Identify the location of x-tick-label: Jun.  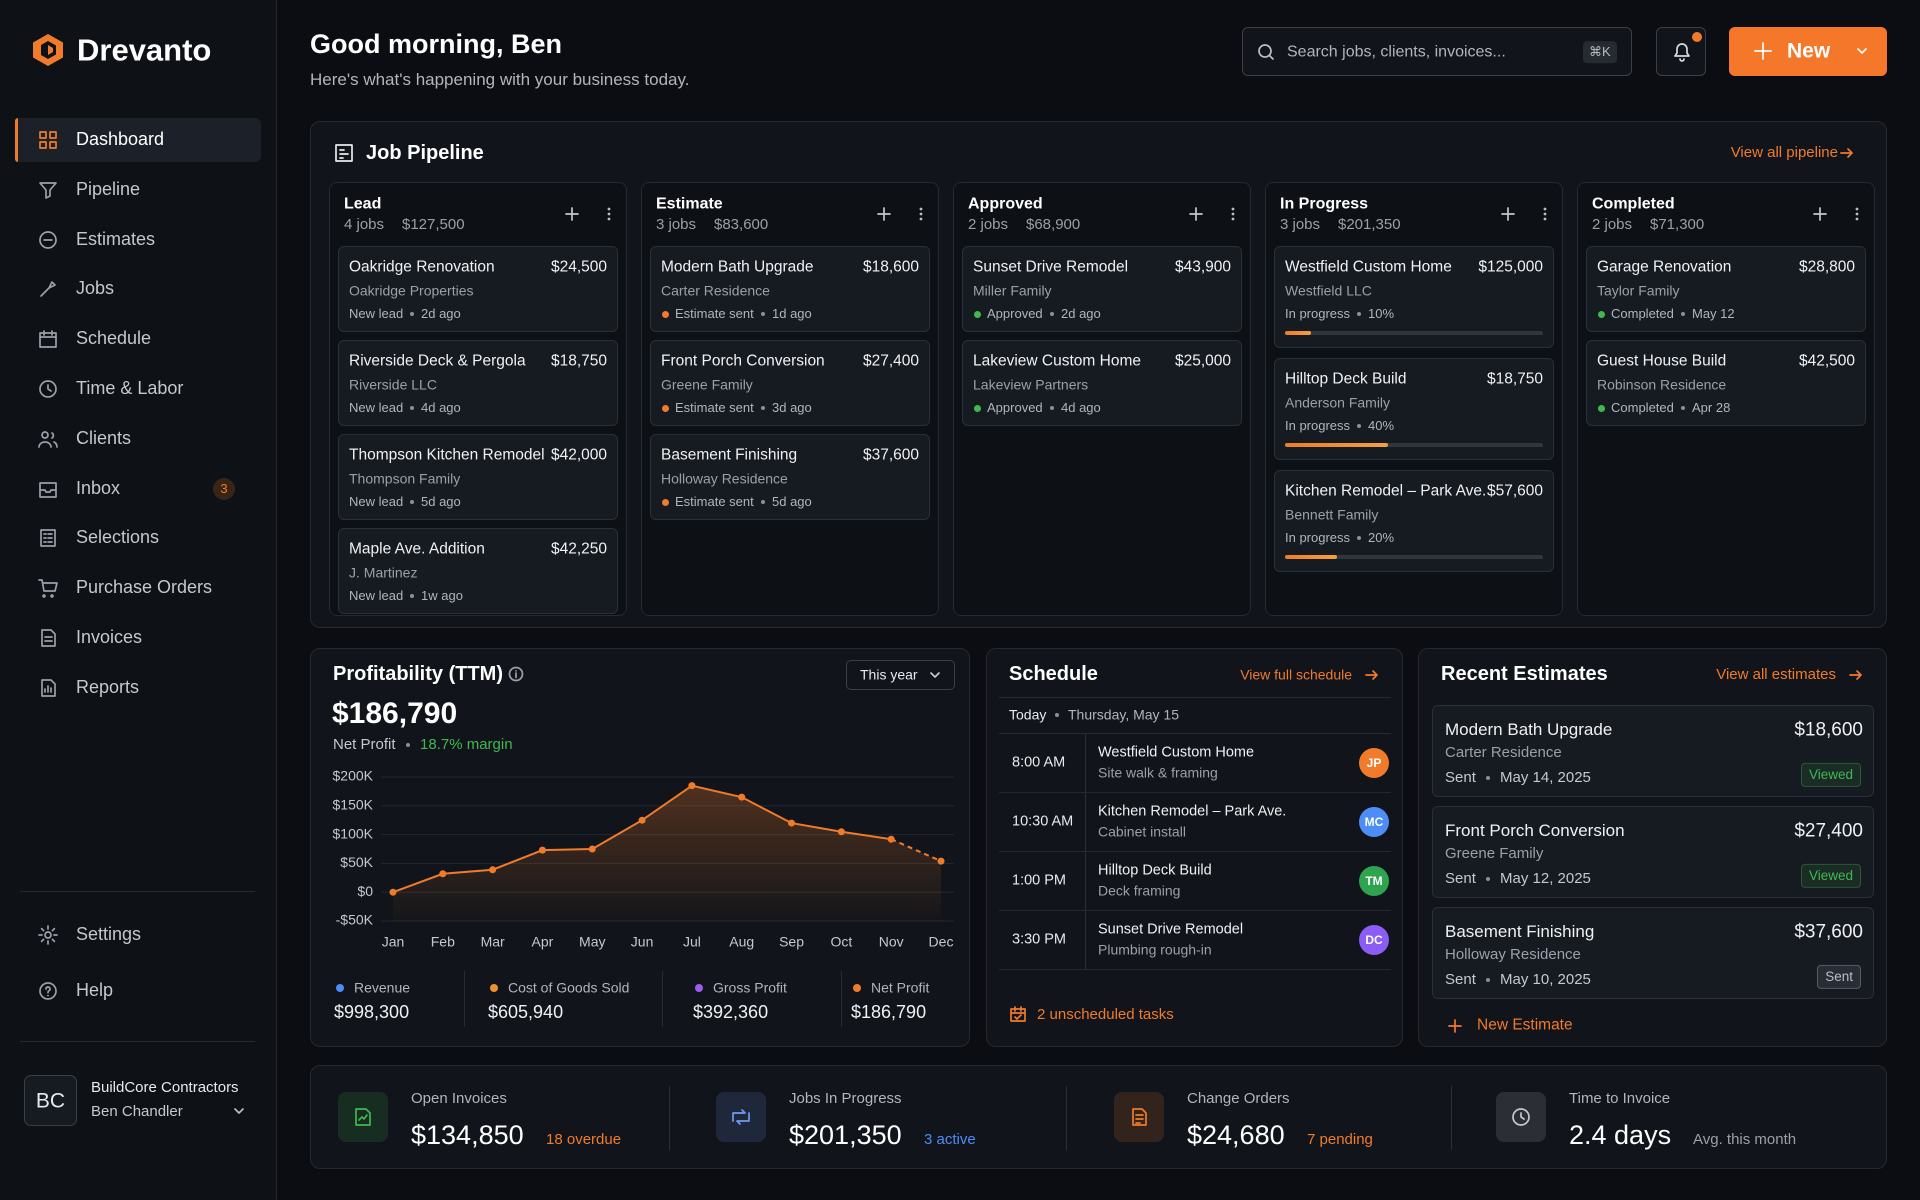
(642, 942).